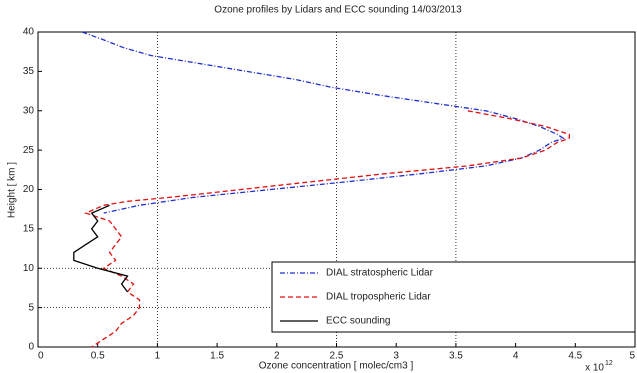 Image resolution: width=637 pixels, height=373 pixels. I want to click on y-tick-label: 10, so click(29, 268).